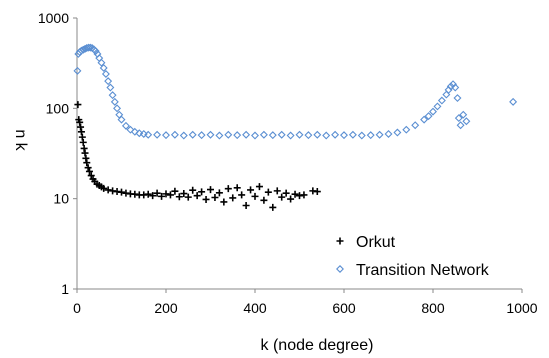 This screenshot has height=358, width=549. I want to click on x-tick-label: 200, so click(166, 308).